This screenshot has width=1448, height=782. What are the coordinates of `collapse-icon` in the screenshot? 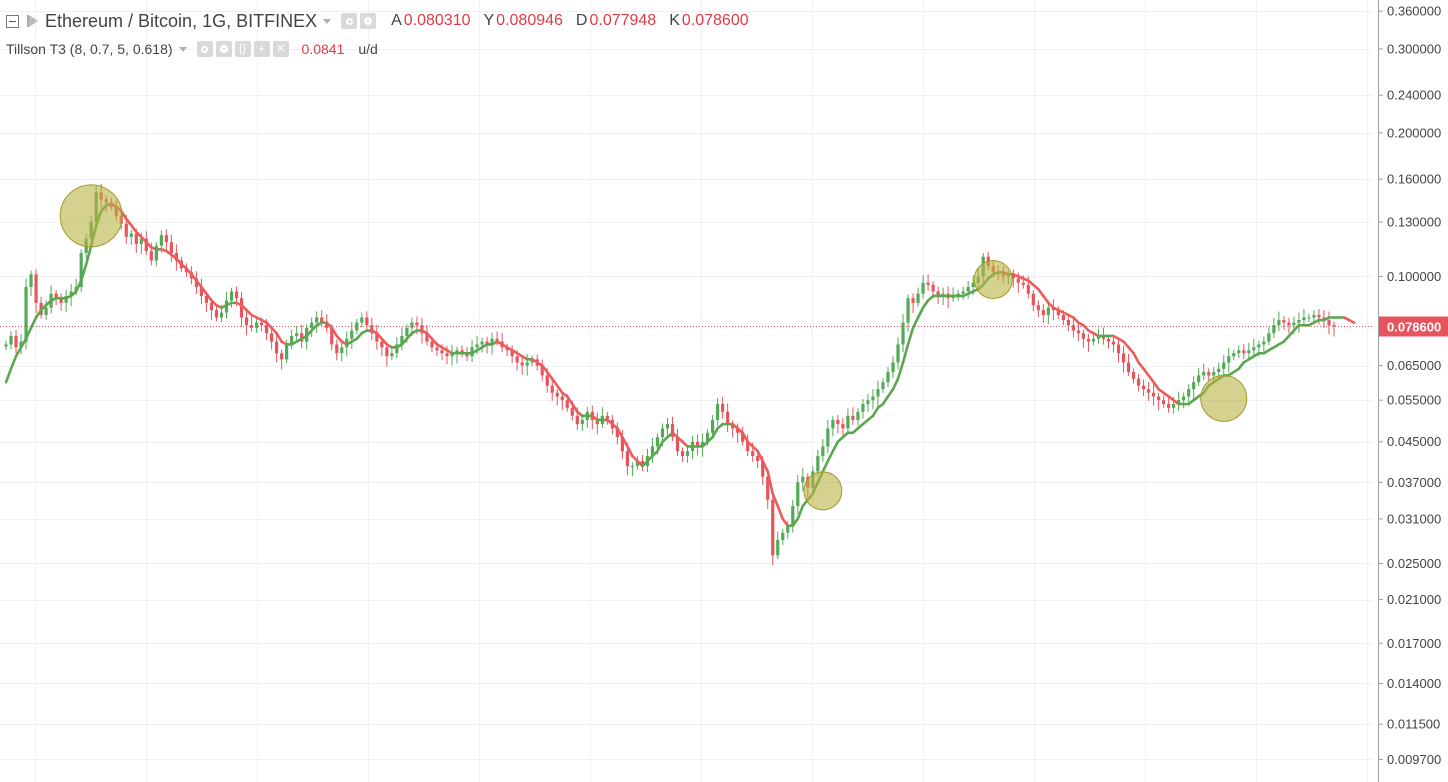 It's located at (12, 21).